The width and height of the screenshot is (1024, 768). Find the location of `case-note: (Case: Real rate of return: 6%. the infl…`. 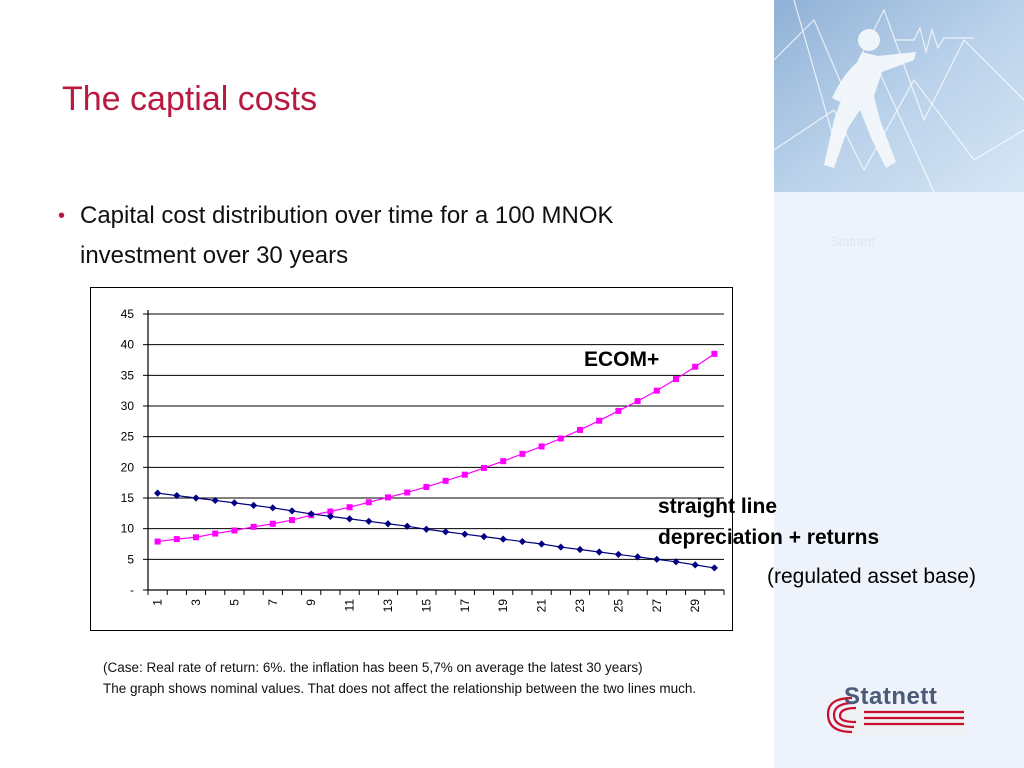

case-note: (Case: Real rate of return: 6%. the infl… is located at coordinates (373, 667).